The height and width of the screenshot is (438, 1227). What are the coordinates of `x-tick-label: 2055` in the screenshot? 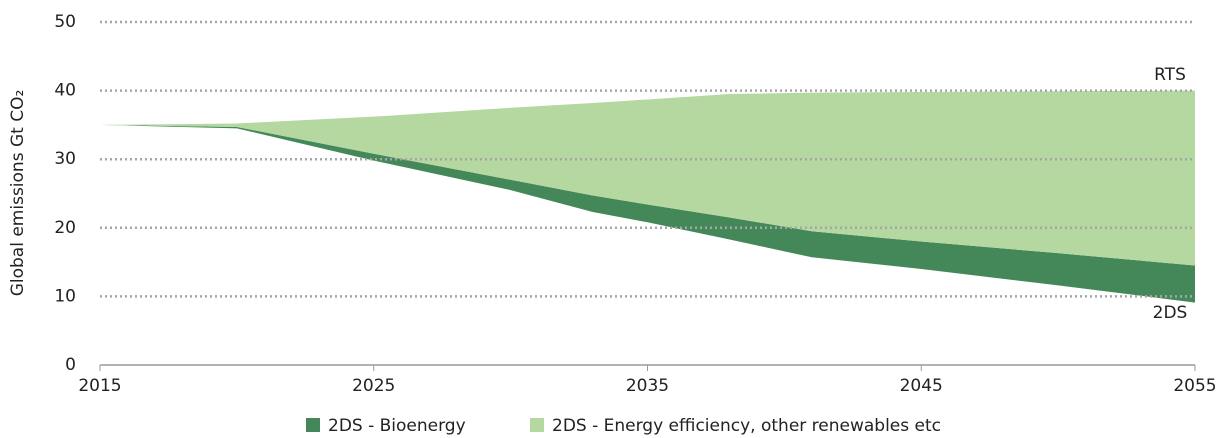 It's located at (1194, 386).